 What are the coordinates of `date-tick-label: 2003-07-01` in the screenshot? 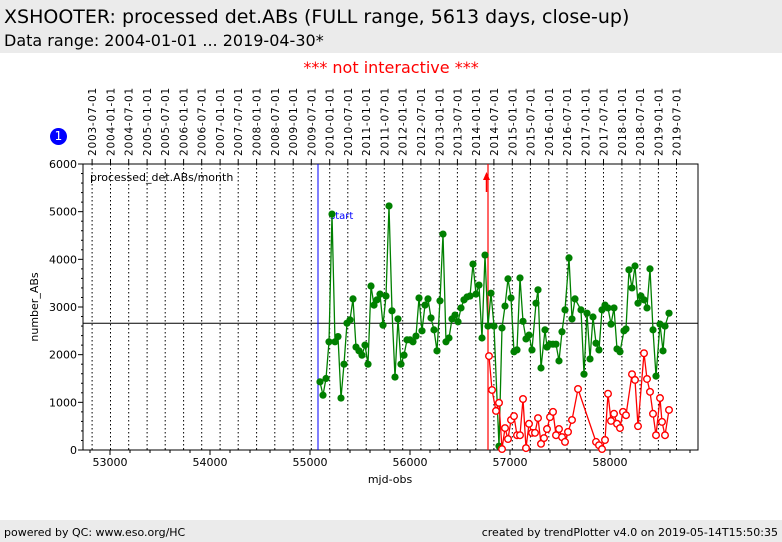 It's located at (93, 121).